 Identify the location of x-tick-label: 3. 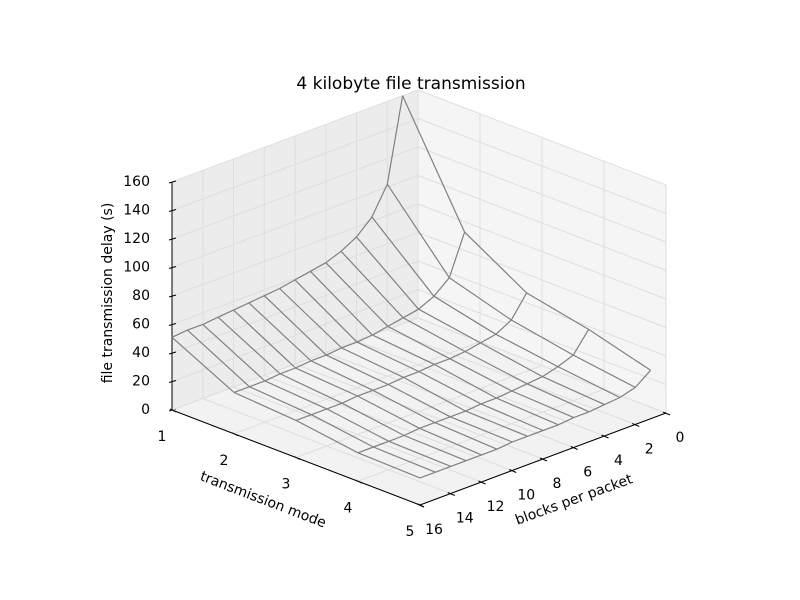
(286, 485).